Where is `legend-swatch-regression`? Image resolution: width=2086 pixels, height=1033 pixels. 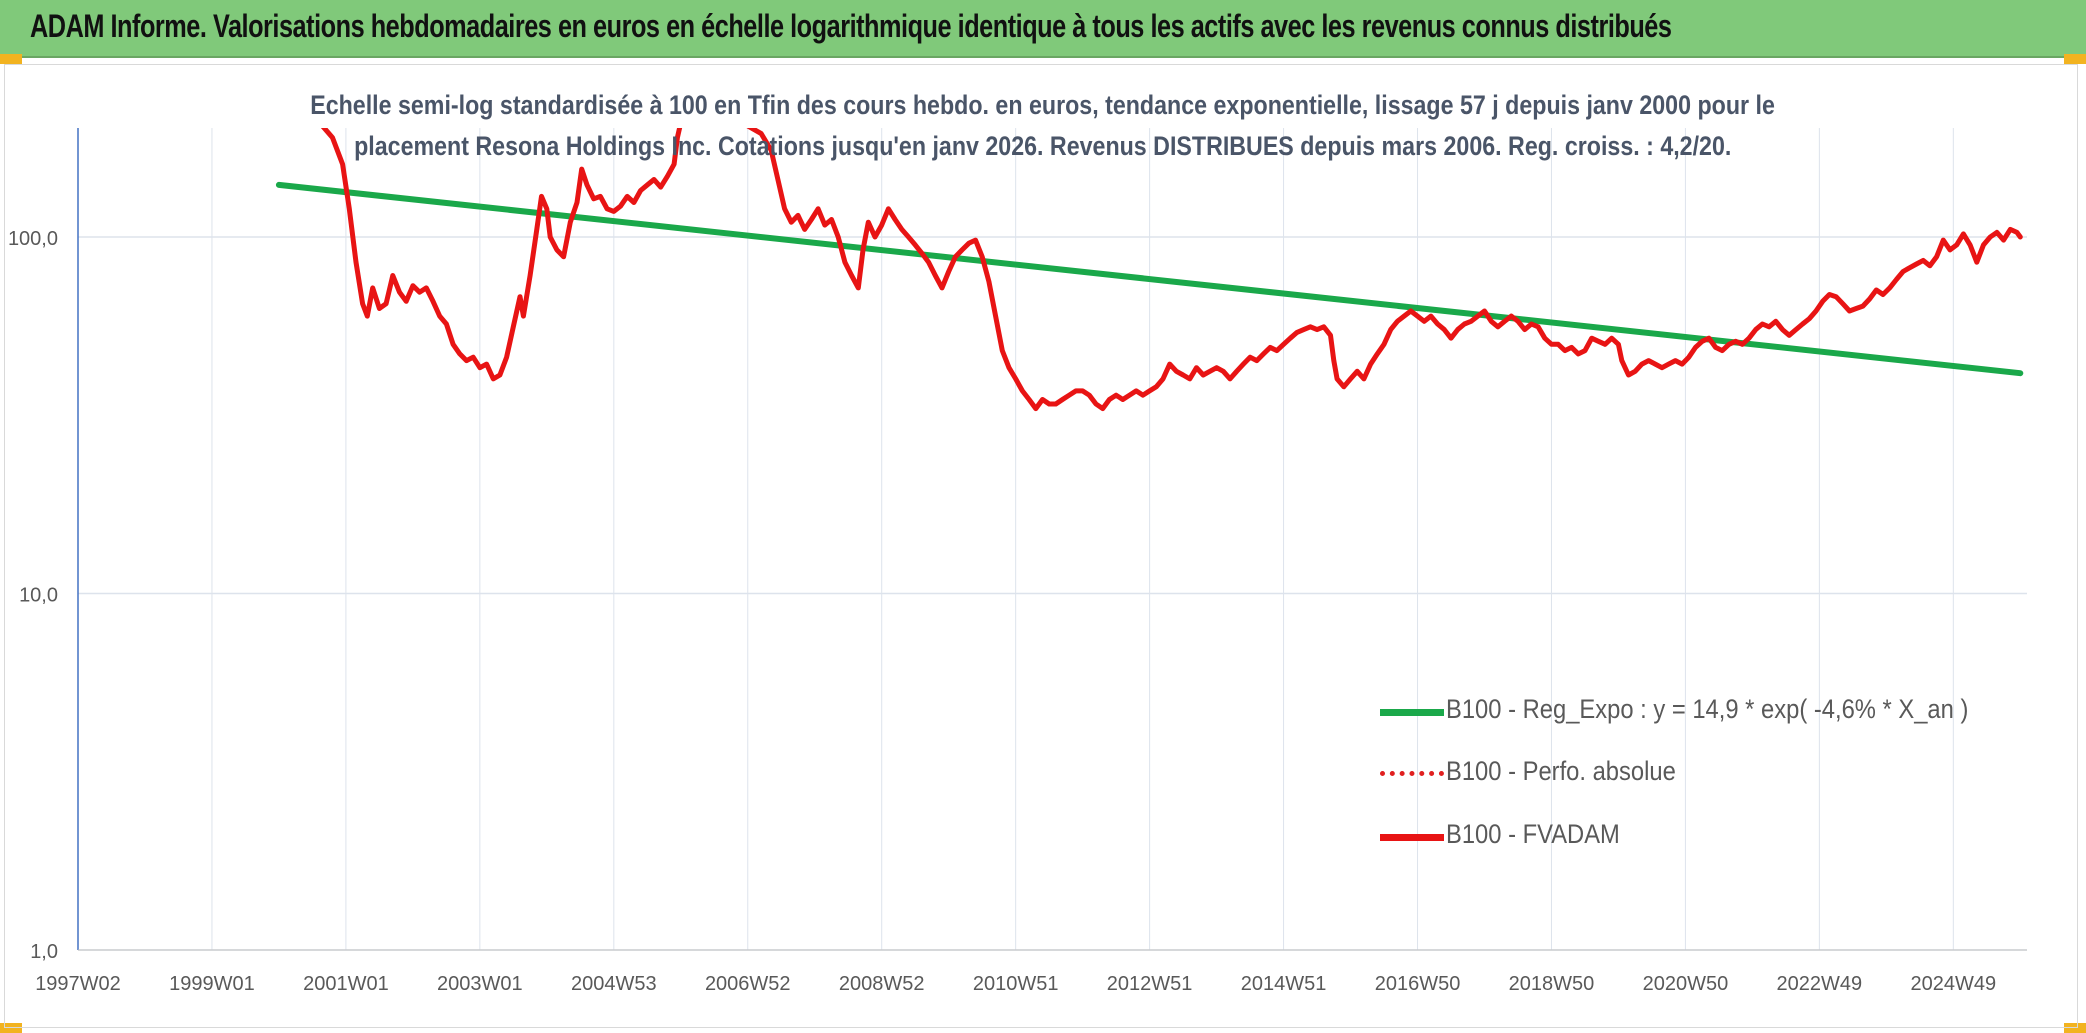 legend-swatch-regression is located at coordinates (1412, 712).